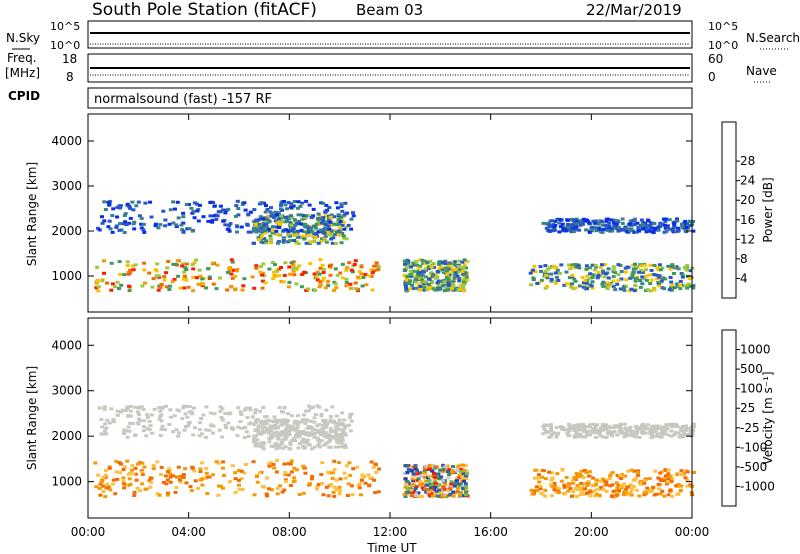 The width and height of the screenshot is (800, 554). What do you see at coordinates (204, 10) in the screenshot?
I see `station-title: South Pole Station (fitACF)` at bounding box center [204, 10].